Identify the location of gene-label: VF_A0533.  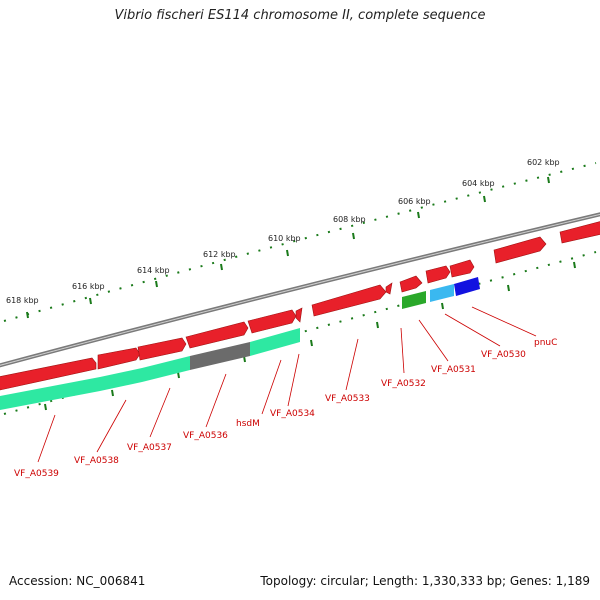
(347, 399).